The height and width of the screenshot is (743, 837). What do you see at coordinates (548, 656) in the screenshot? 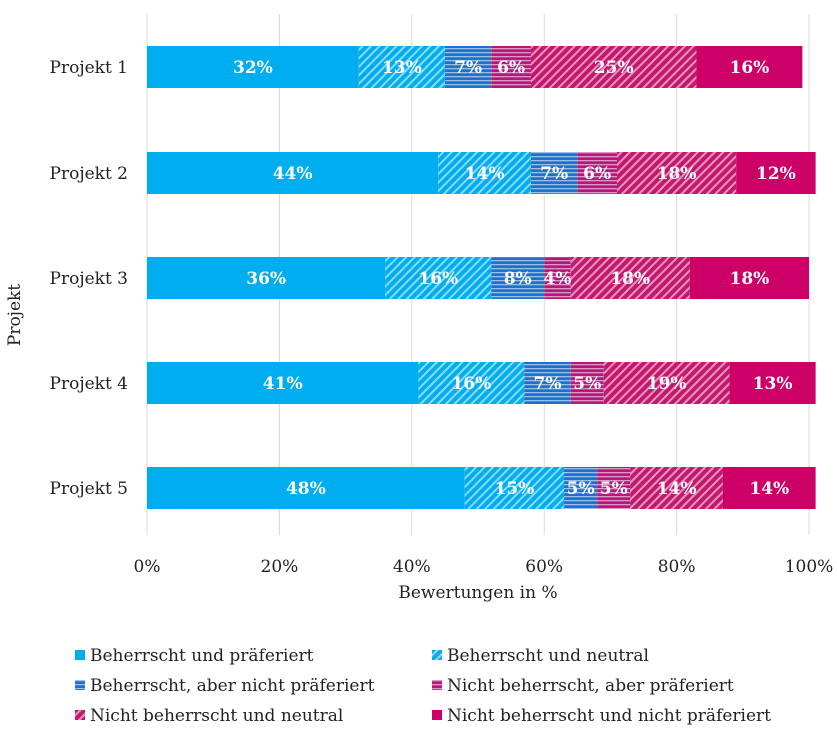
I see `legend-label: Beherrscht und neutral` at bounding box center [548, 656].